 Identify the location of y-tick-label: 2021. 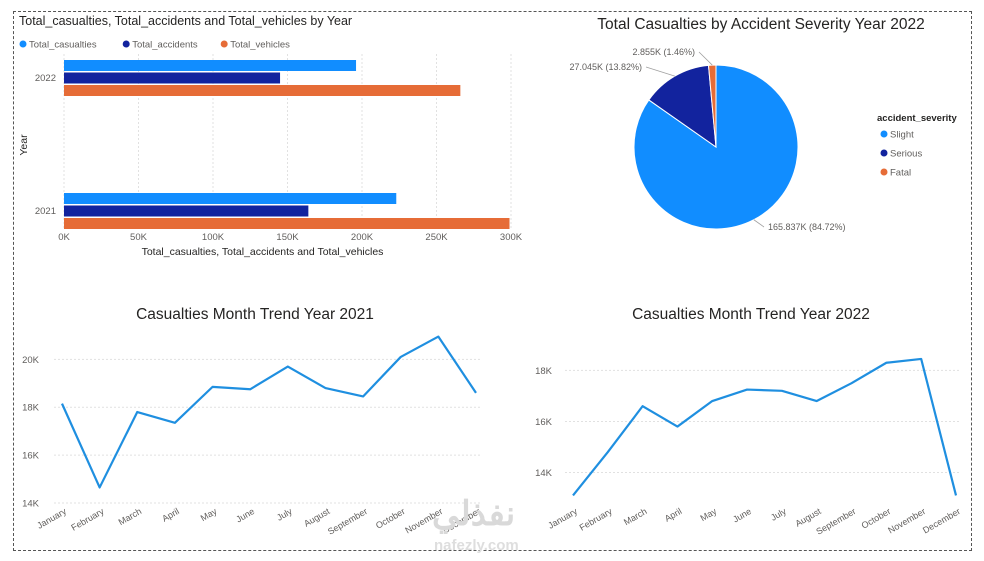
(45, 211).